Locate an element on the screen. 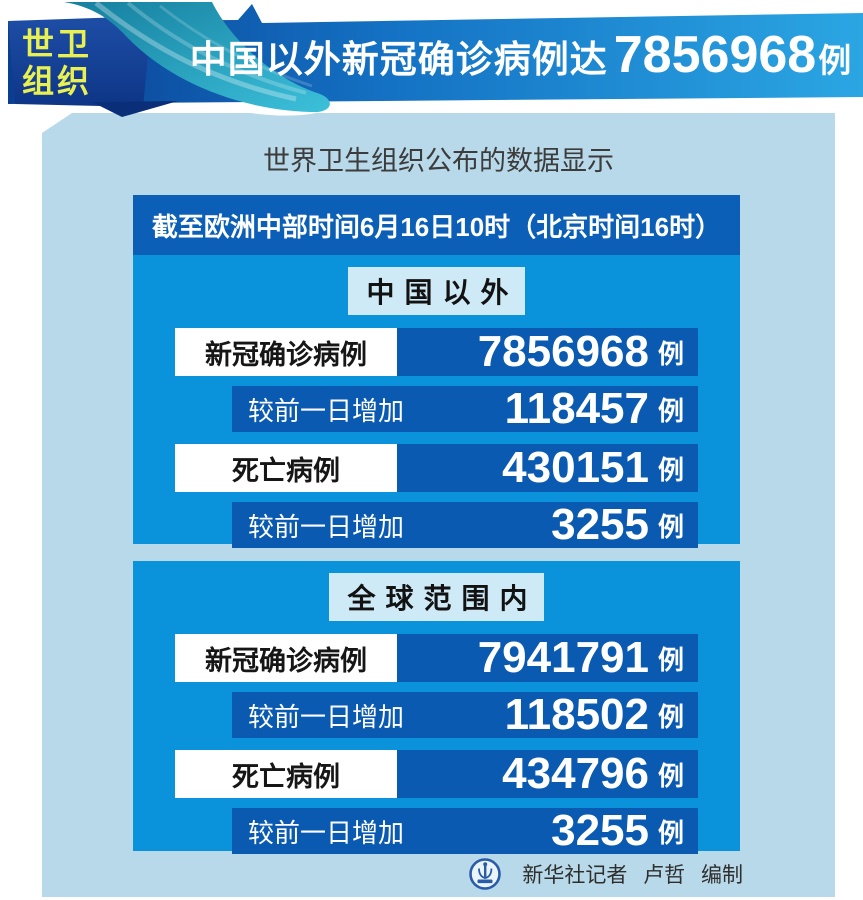  stat-row-daily-increase: 较前一日增加 118457 例 is located at coordinates (465, 408).